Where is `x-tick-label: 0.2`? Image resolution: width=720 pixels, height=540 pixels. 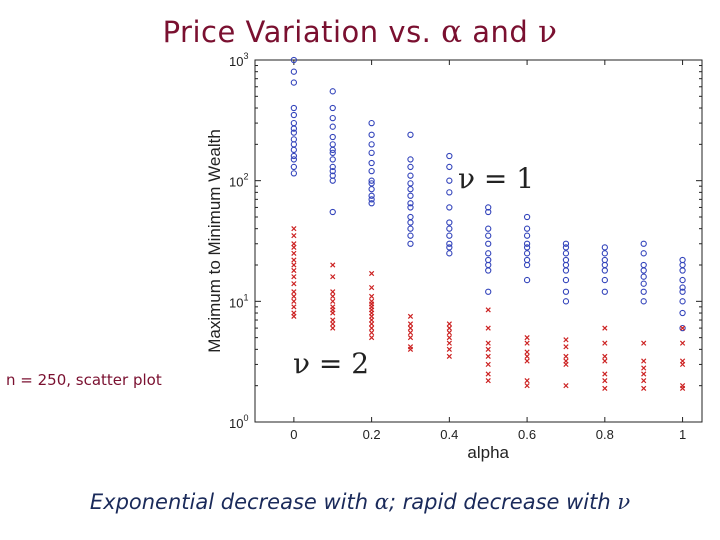
x-tick-label: 0.2 is located at coordinates (372, 434).